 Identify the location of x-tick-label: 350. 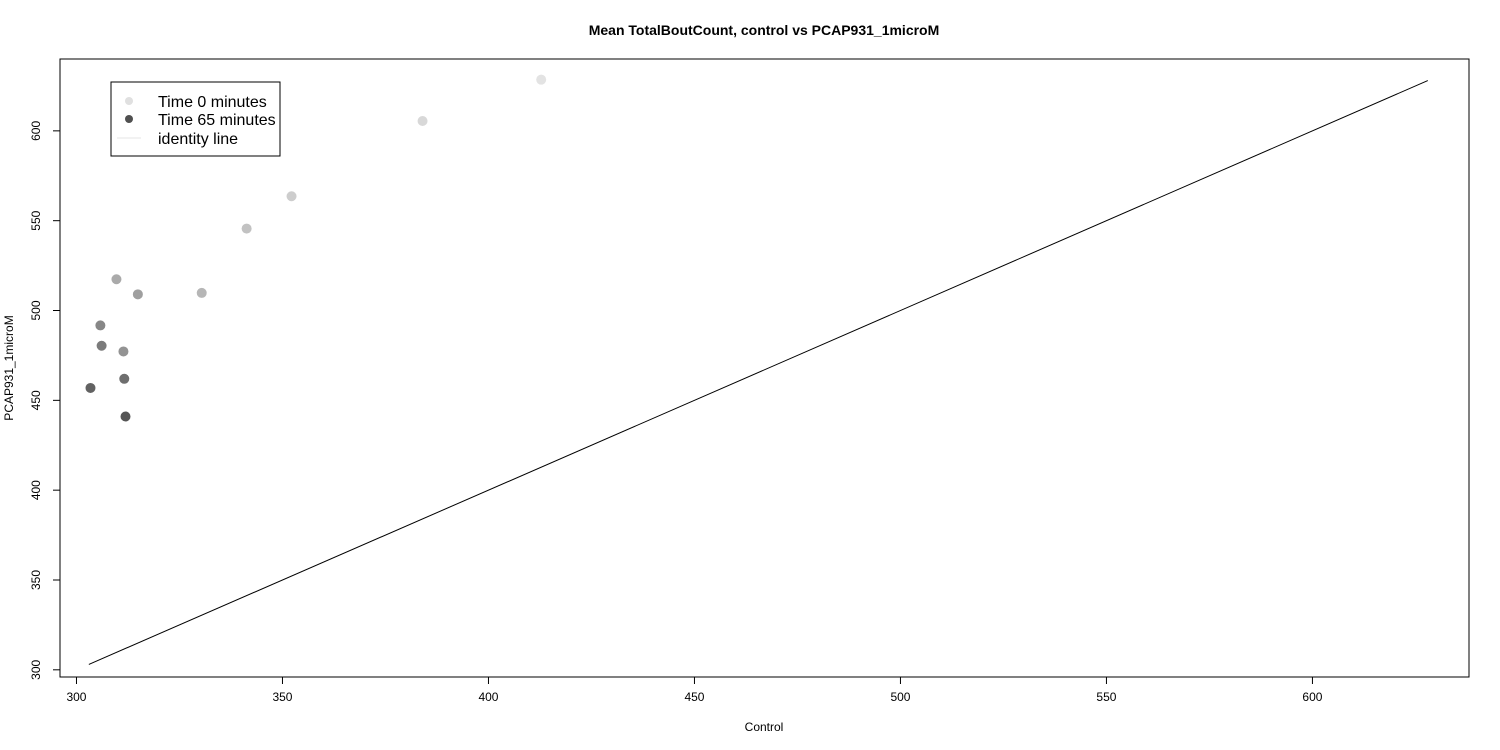
(282, 697).